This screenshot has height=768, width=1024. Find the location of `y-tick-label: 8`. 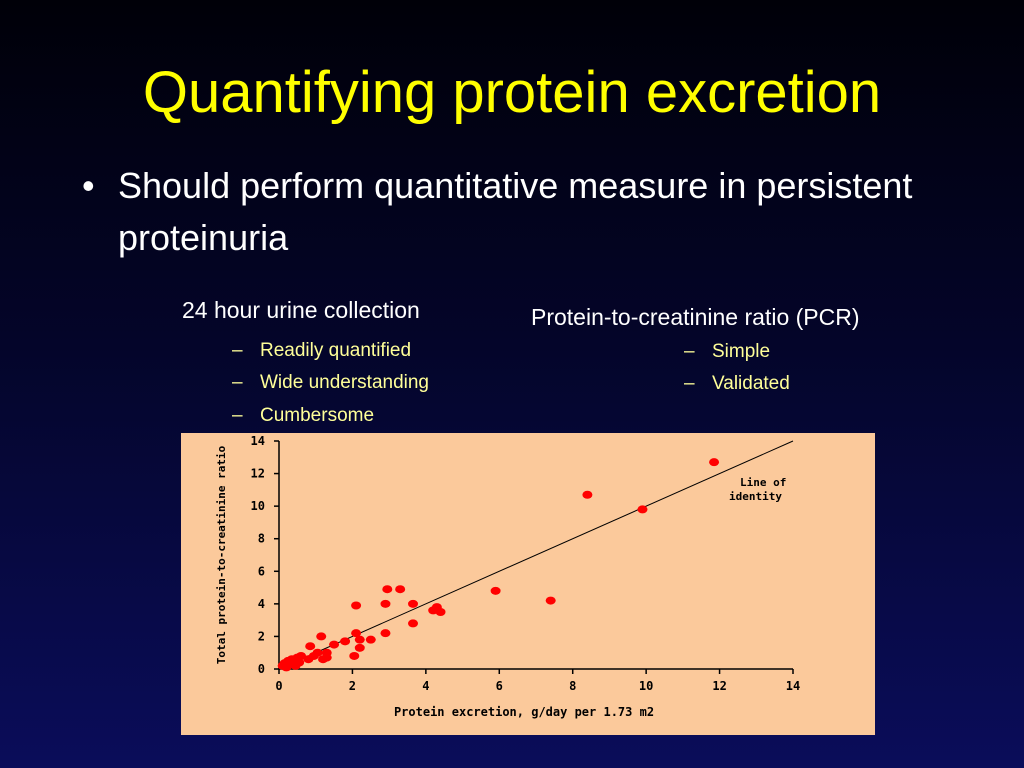

y-tick-label: 8 is located at coordinates (261, 539).